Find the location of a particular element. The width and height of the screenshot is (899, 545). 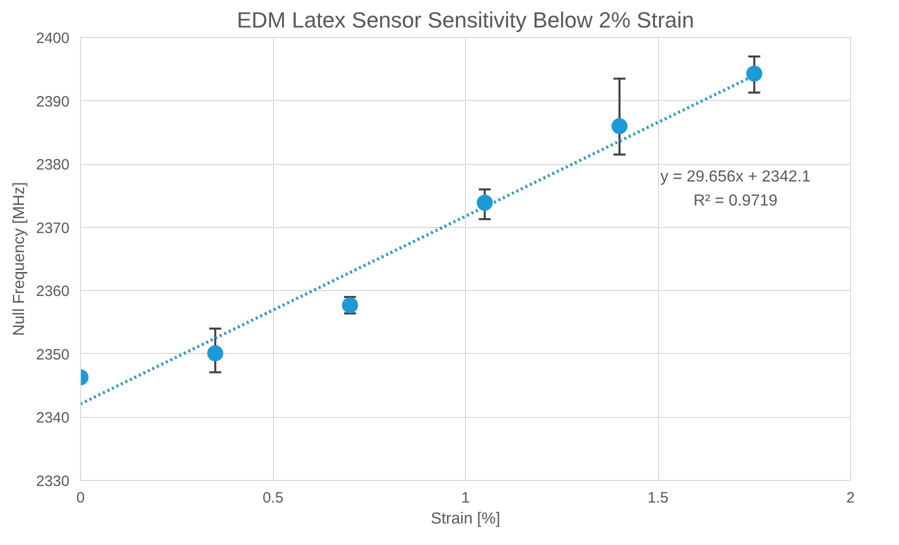

annotation: y = 29.656x + 2342.1 is located at coordinates (735, 177).